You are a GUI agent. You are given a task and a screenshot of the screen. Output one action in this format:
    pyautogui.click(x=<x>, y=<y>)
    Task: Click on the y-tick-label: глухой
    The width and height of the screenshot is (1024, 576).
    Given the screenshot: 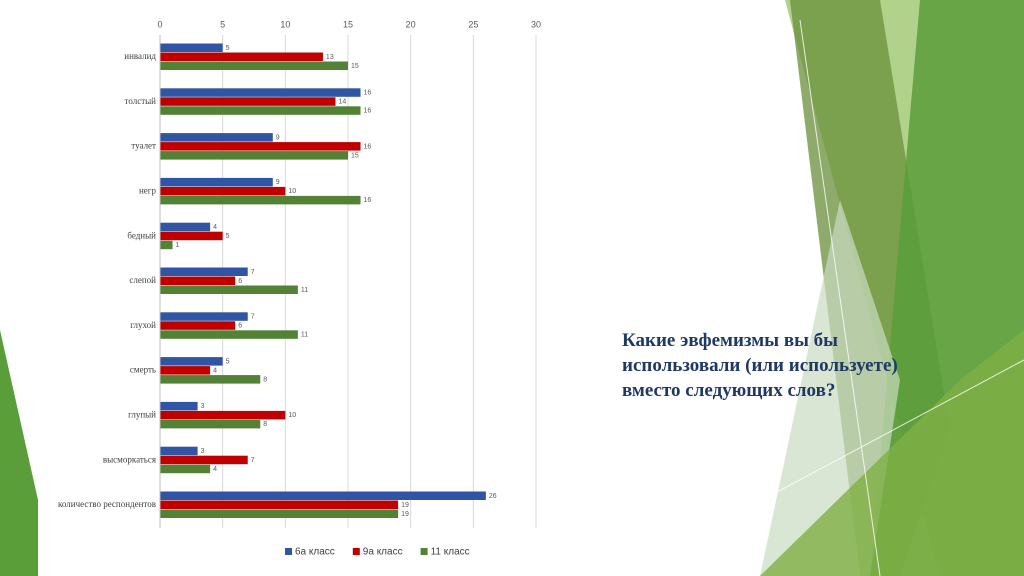 What is the action you would take?
    pyautogui.click(x=143, y=325)
    